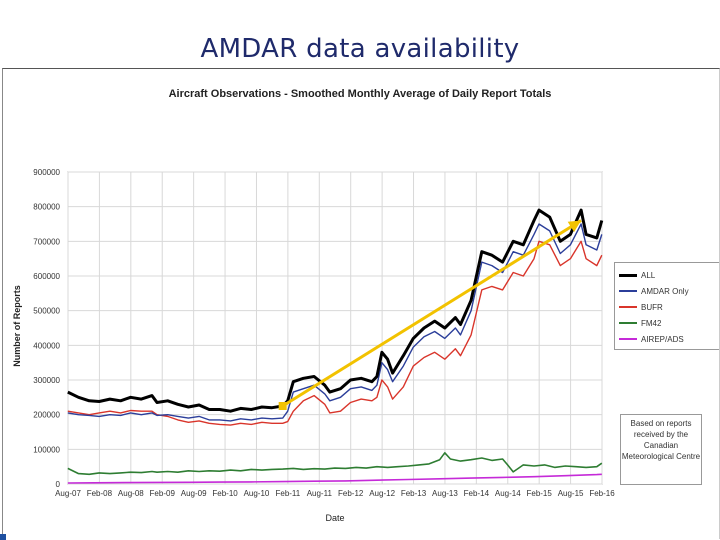  What do you see at coordinates (539, 493) in the screenshot?
I see `x-tick-label: Feb-15` at bounding box center [539, 493].